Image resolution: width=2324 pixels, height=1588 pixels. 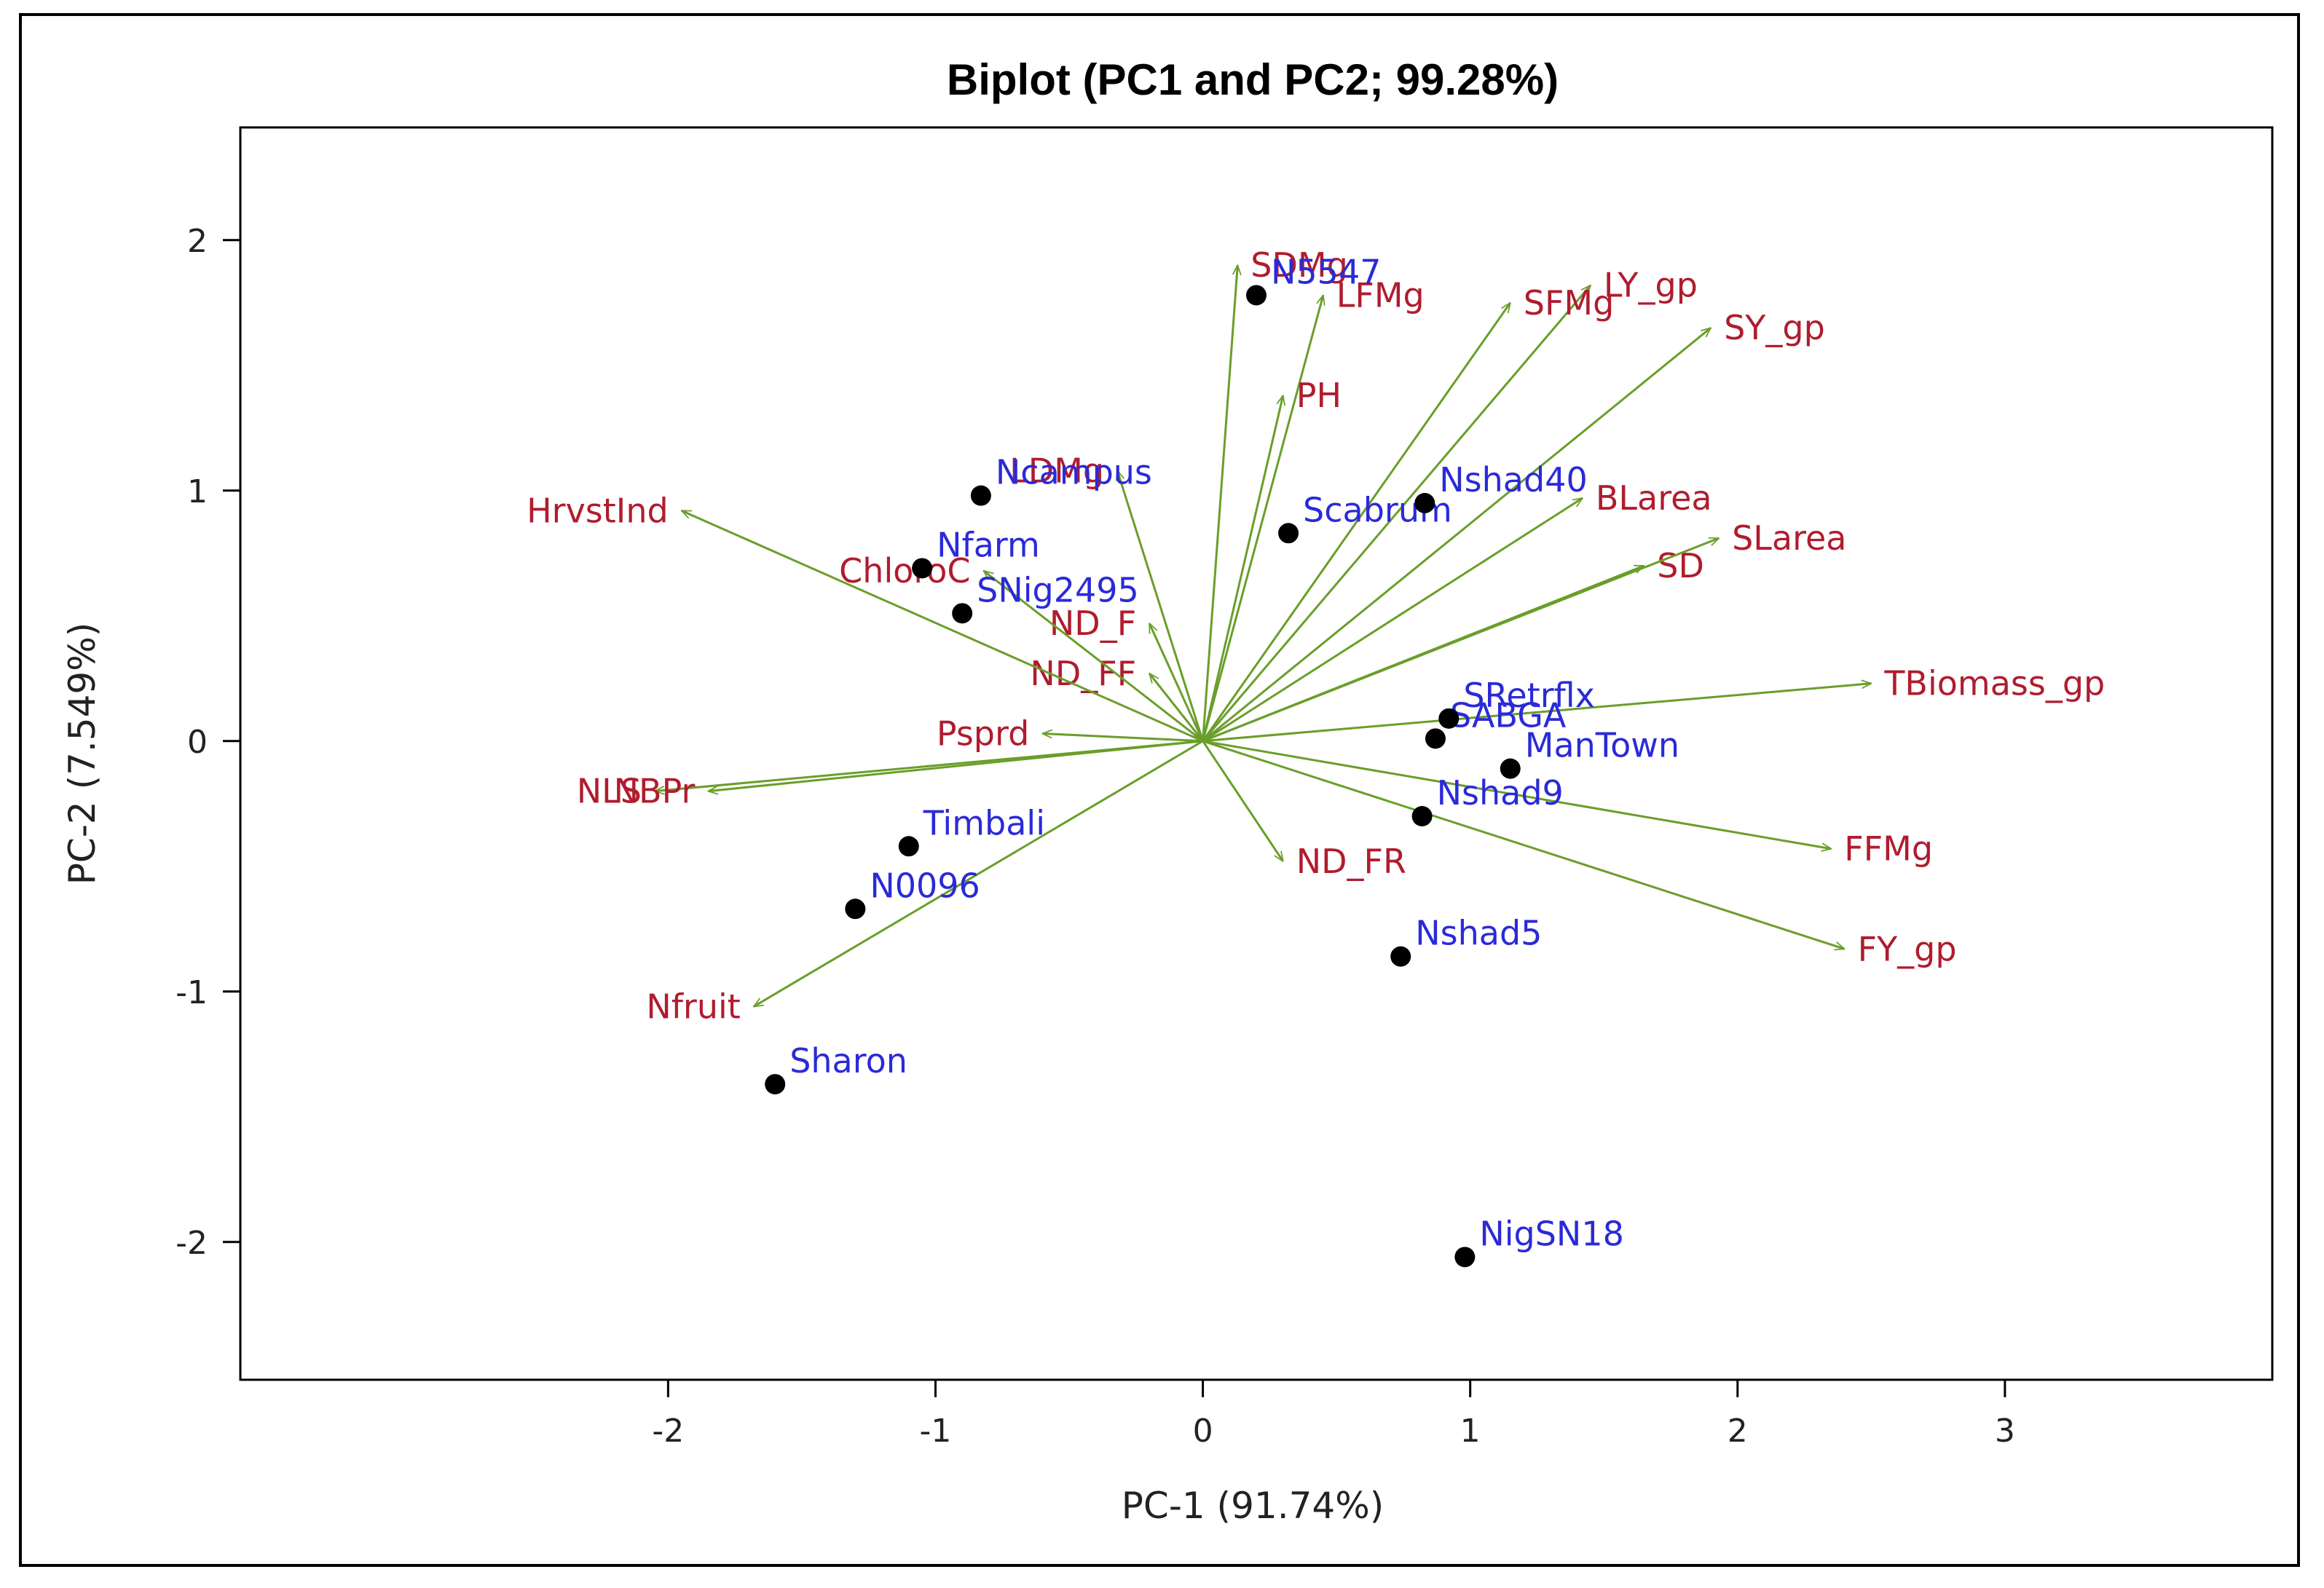 I want to click on point-nshad5, so click(x=1400, y=956).